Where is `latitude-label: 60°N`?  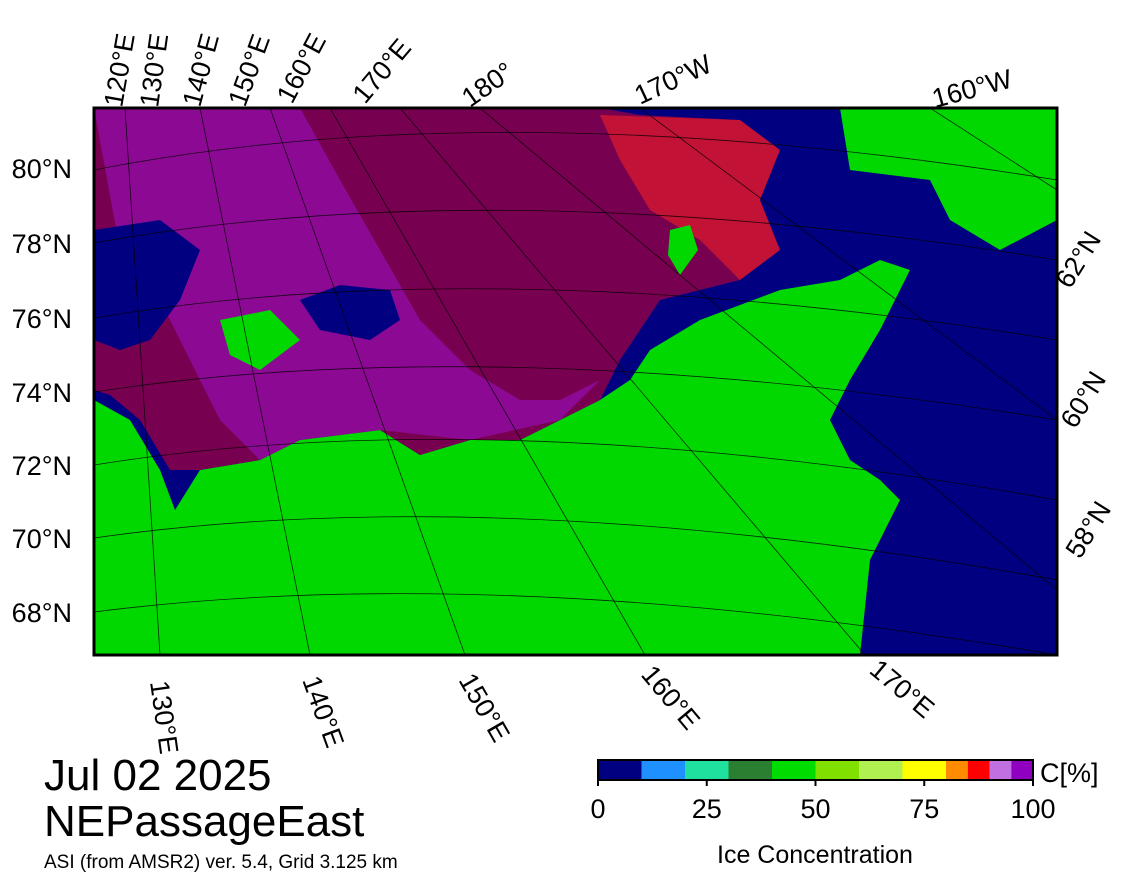
latitude-label: 60°N is located at coordinates (1083, 399).